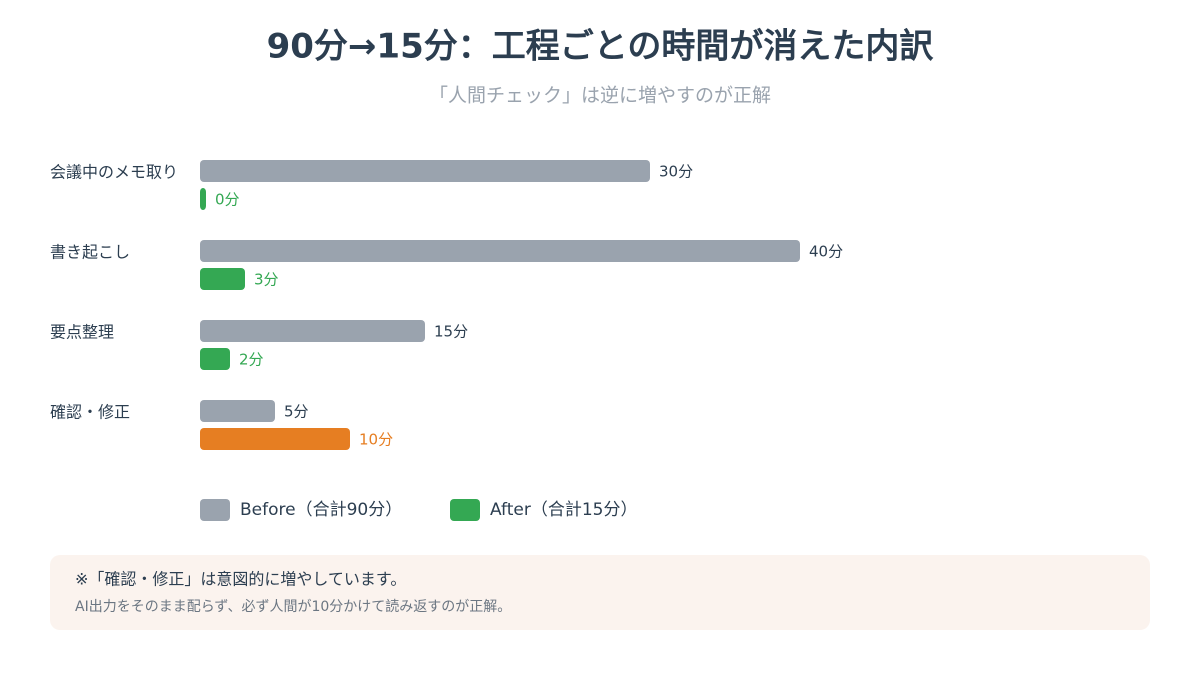 Image resolution: width=1200 pixels, height=700 pixels. What do you see at coordinates (90, 252) in the screenshot?
I see `category-label: 書き起こし` at bounding box center [90, 252].